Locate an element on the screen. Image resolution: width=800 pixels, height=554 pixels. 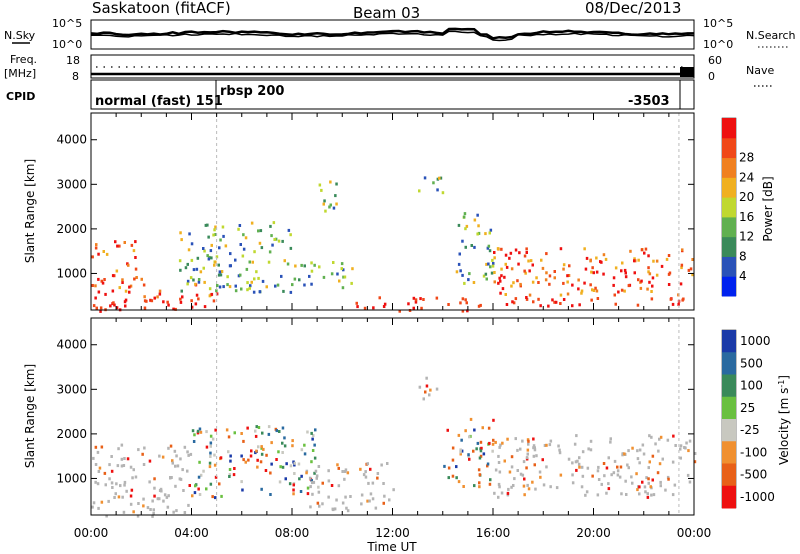
y-tick-label: 2000 is located at coordinates (71, 434).